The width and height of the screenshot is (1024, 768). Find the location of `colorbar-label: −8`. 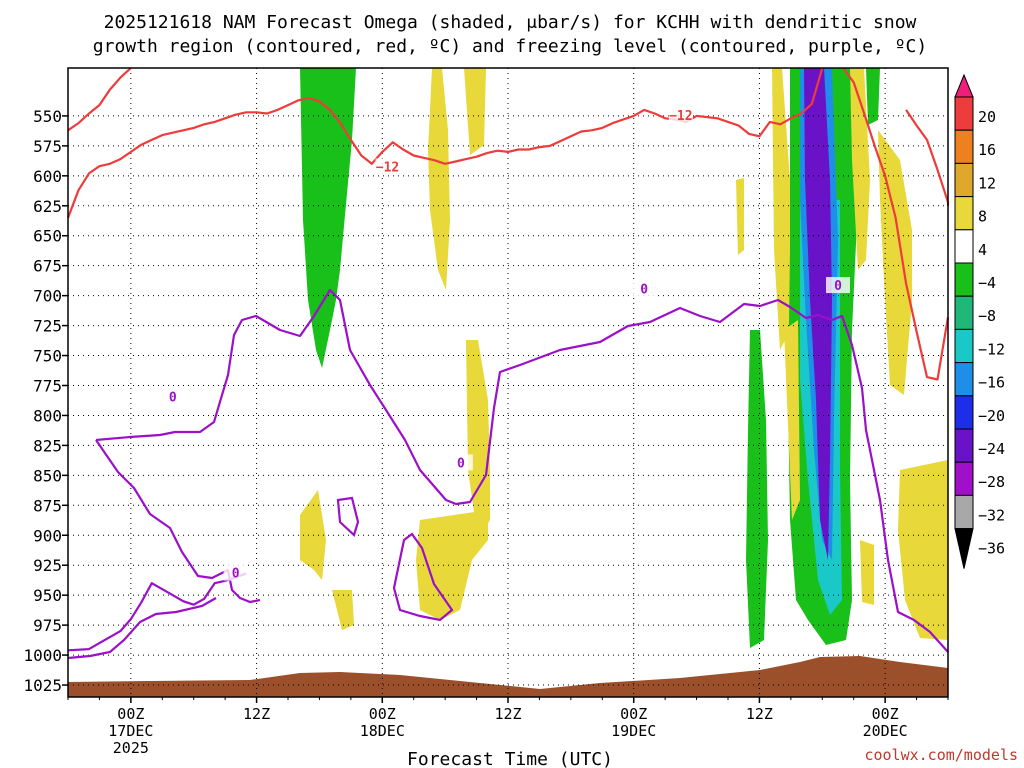

colorbar-label: −8 is located at coordinates (987, 316).